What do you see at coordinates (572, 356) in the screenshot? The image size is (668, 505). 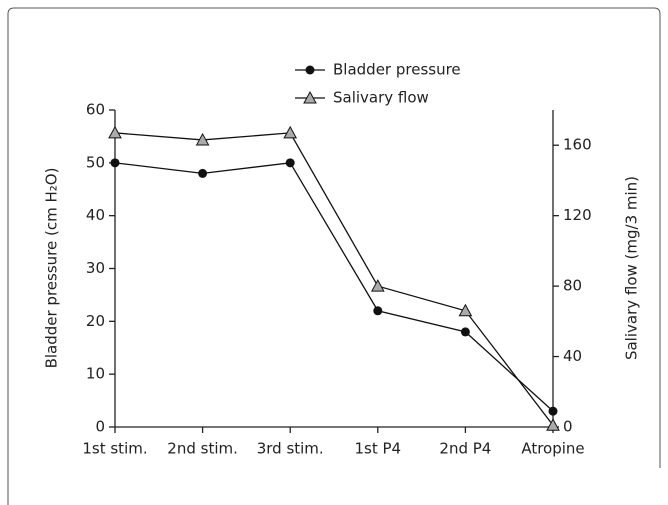 I see `y2-tick-label: 40` at bounding box center [572, 356].